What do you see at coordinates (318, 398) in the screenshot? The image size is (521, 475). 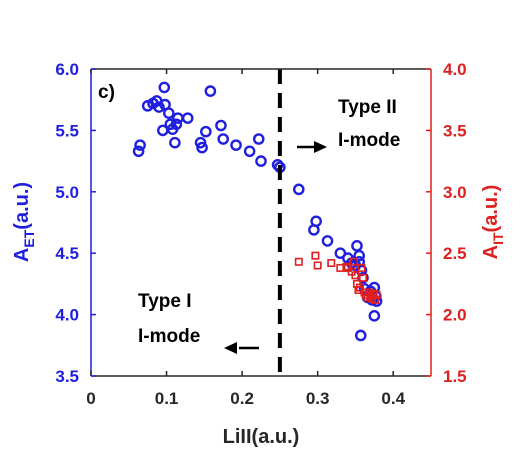 I see `x-tick-label: 0.3` at bounding box center [318, 398].